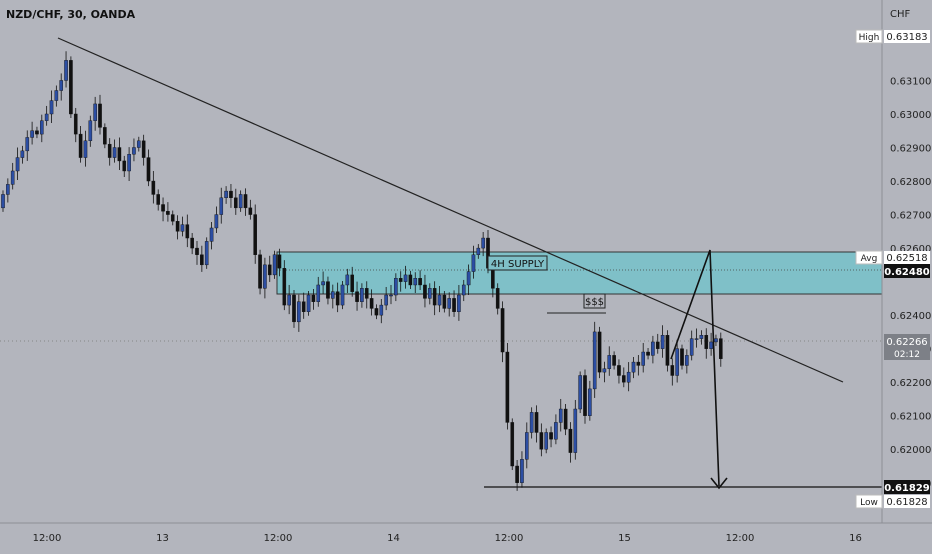  I want to click on time-axis: 12:00 13 12:00 14 12:00 15 12:00 16, so click(466, 533).